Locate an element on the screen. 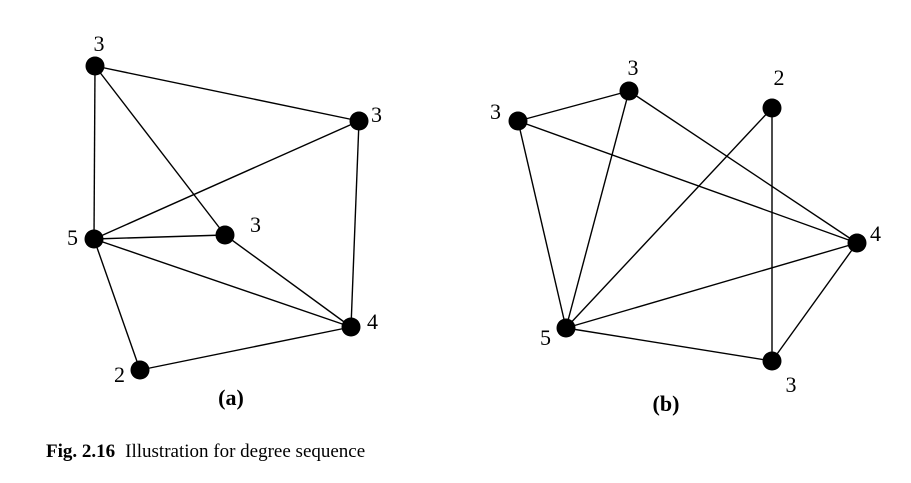  graph-b-panel-label: (b) is located at coordinates (666, 403).